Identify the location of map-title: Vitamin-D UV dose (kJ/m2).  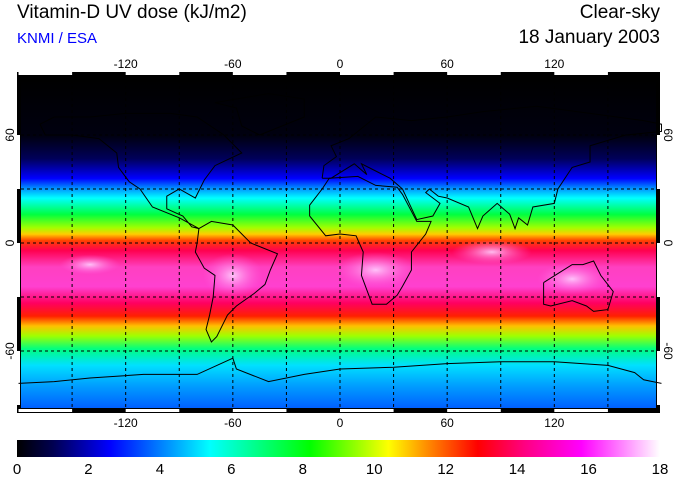
(132, 12).